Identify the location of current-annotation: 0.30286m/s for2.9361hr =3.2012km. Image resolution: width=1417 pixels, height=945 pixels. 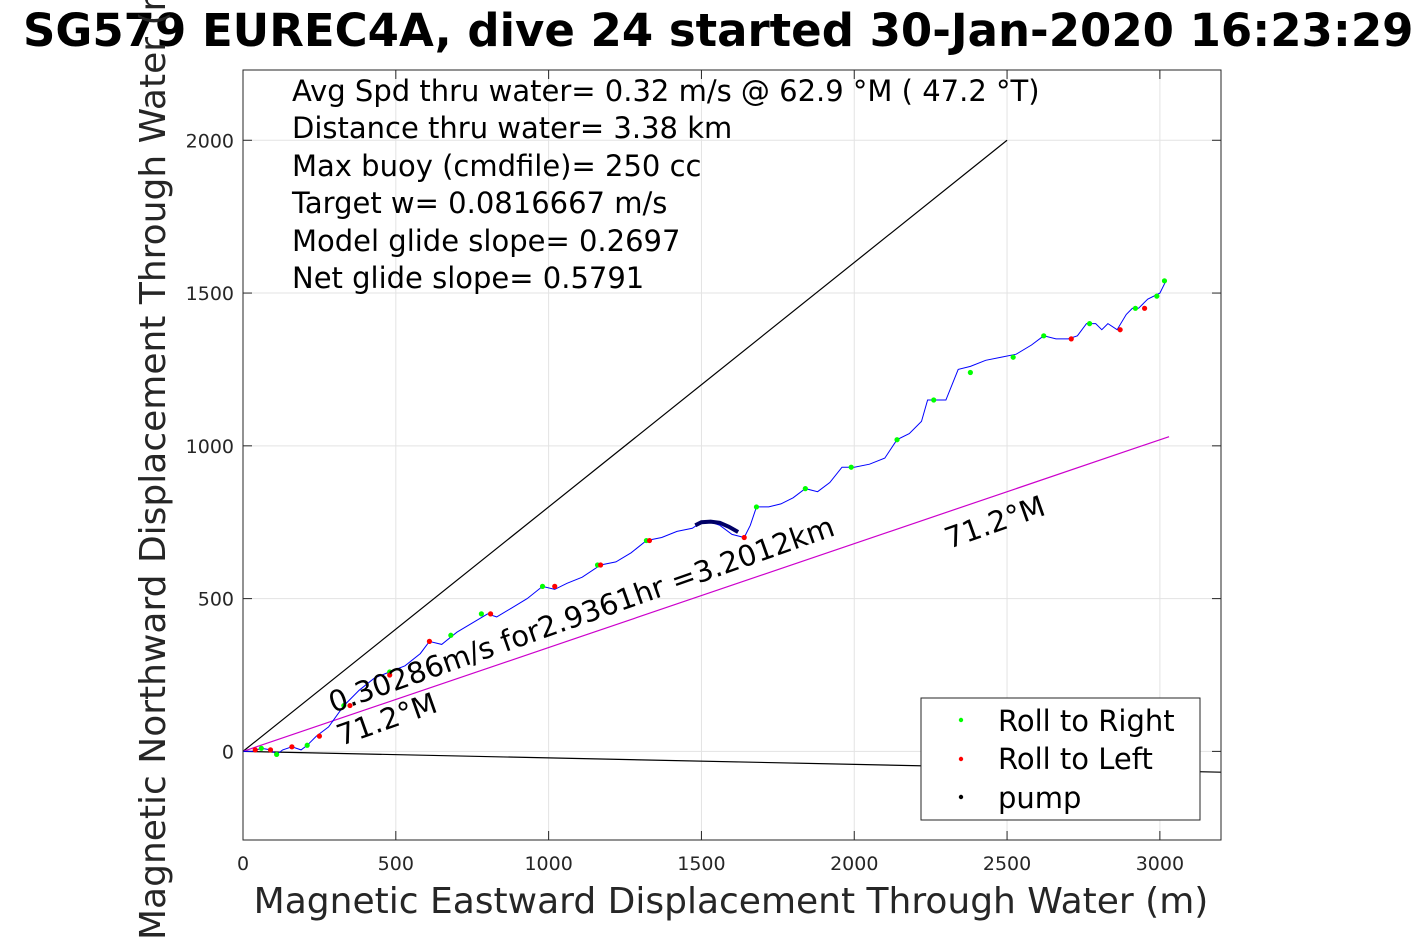
(581, 614).